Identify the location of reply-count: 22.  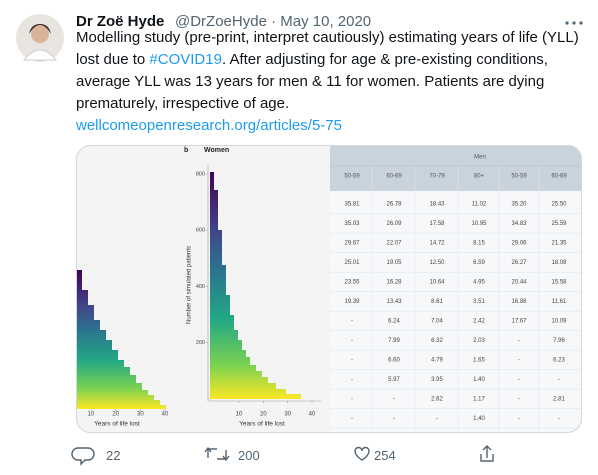
(113, 455).